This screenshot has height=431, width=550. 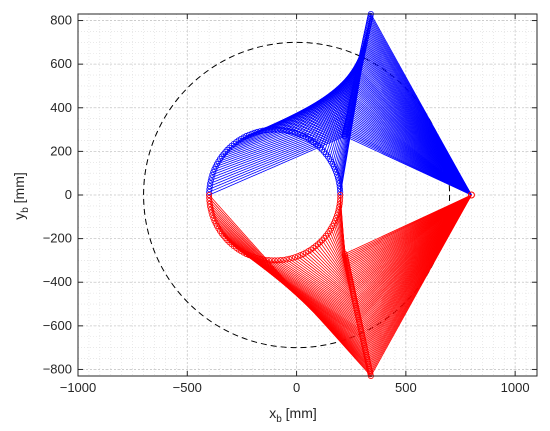 I want to click on y-tick-label: 400, so click(x=61, y=107).